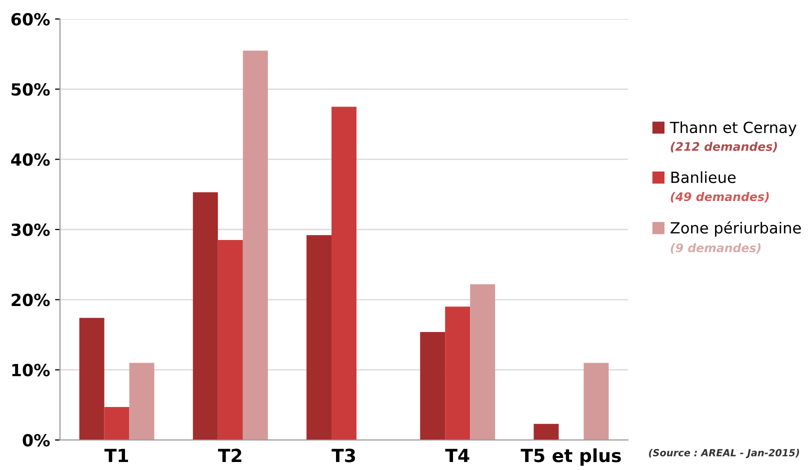  I want to click on y-tick-label: 60%, so click(30, 19).